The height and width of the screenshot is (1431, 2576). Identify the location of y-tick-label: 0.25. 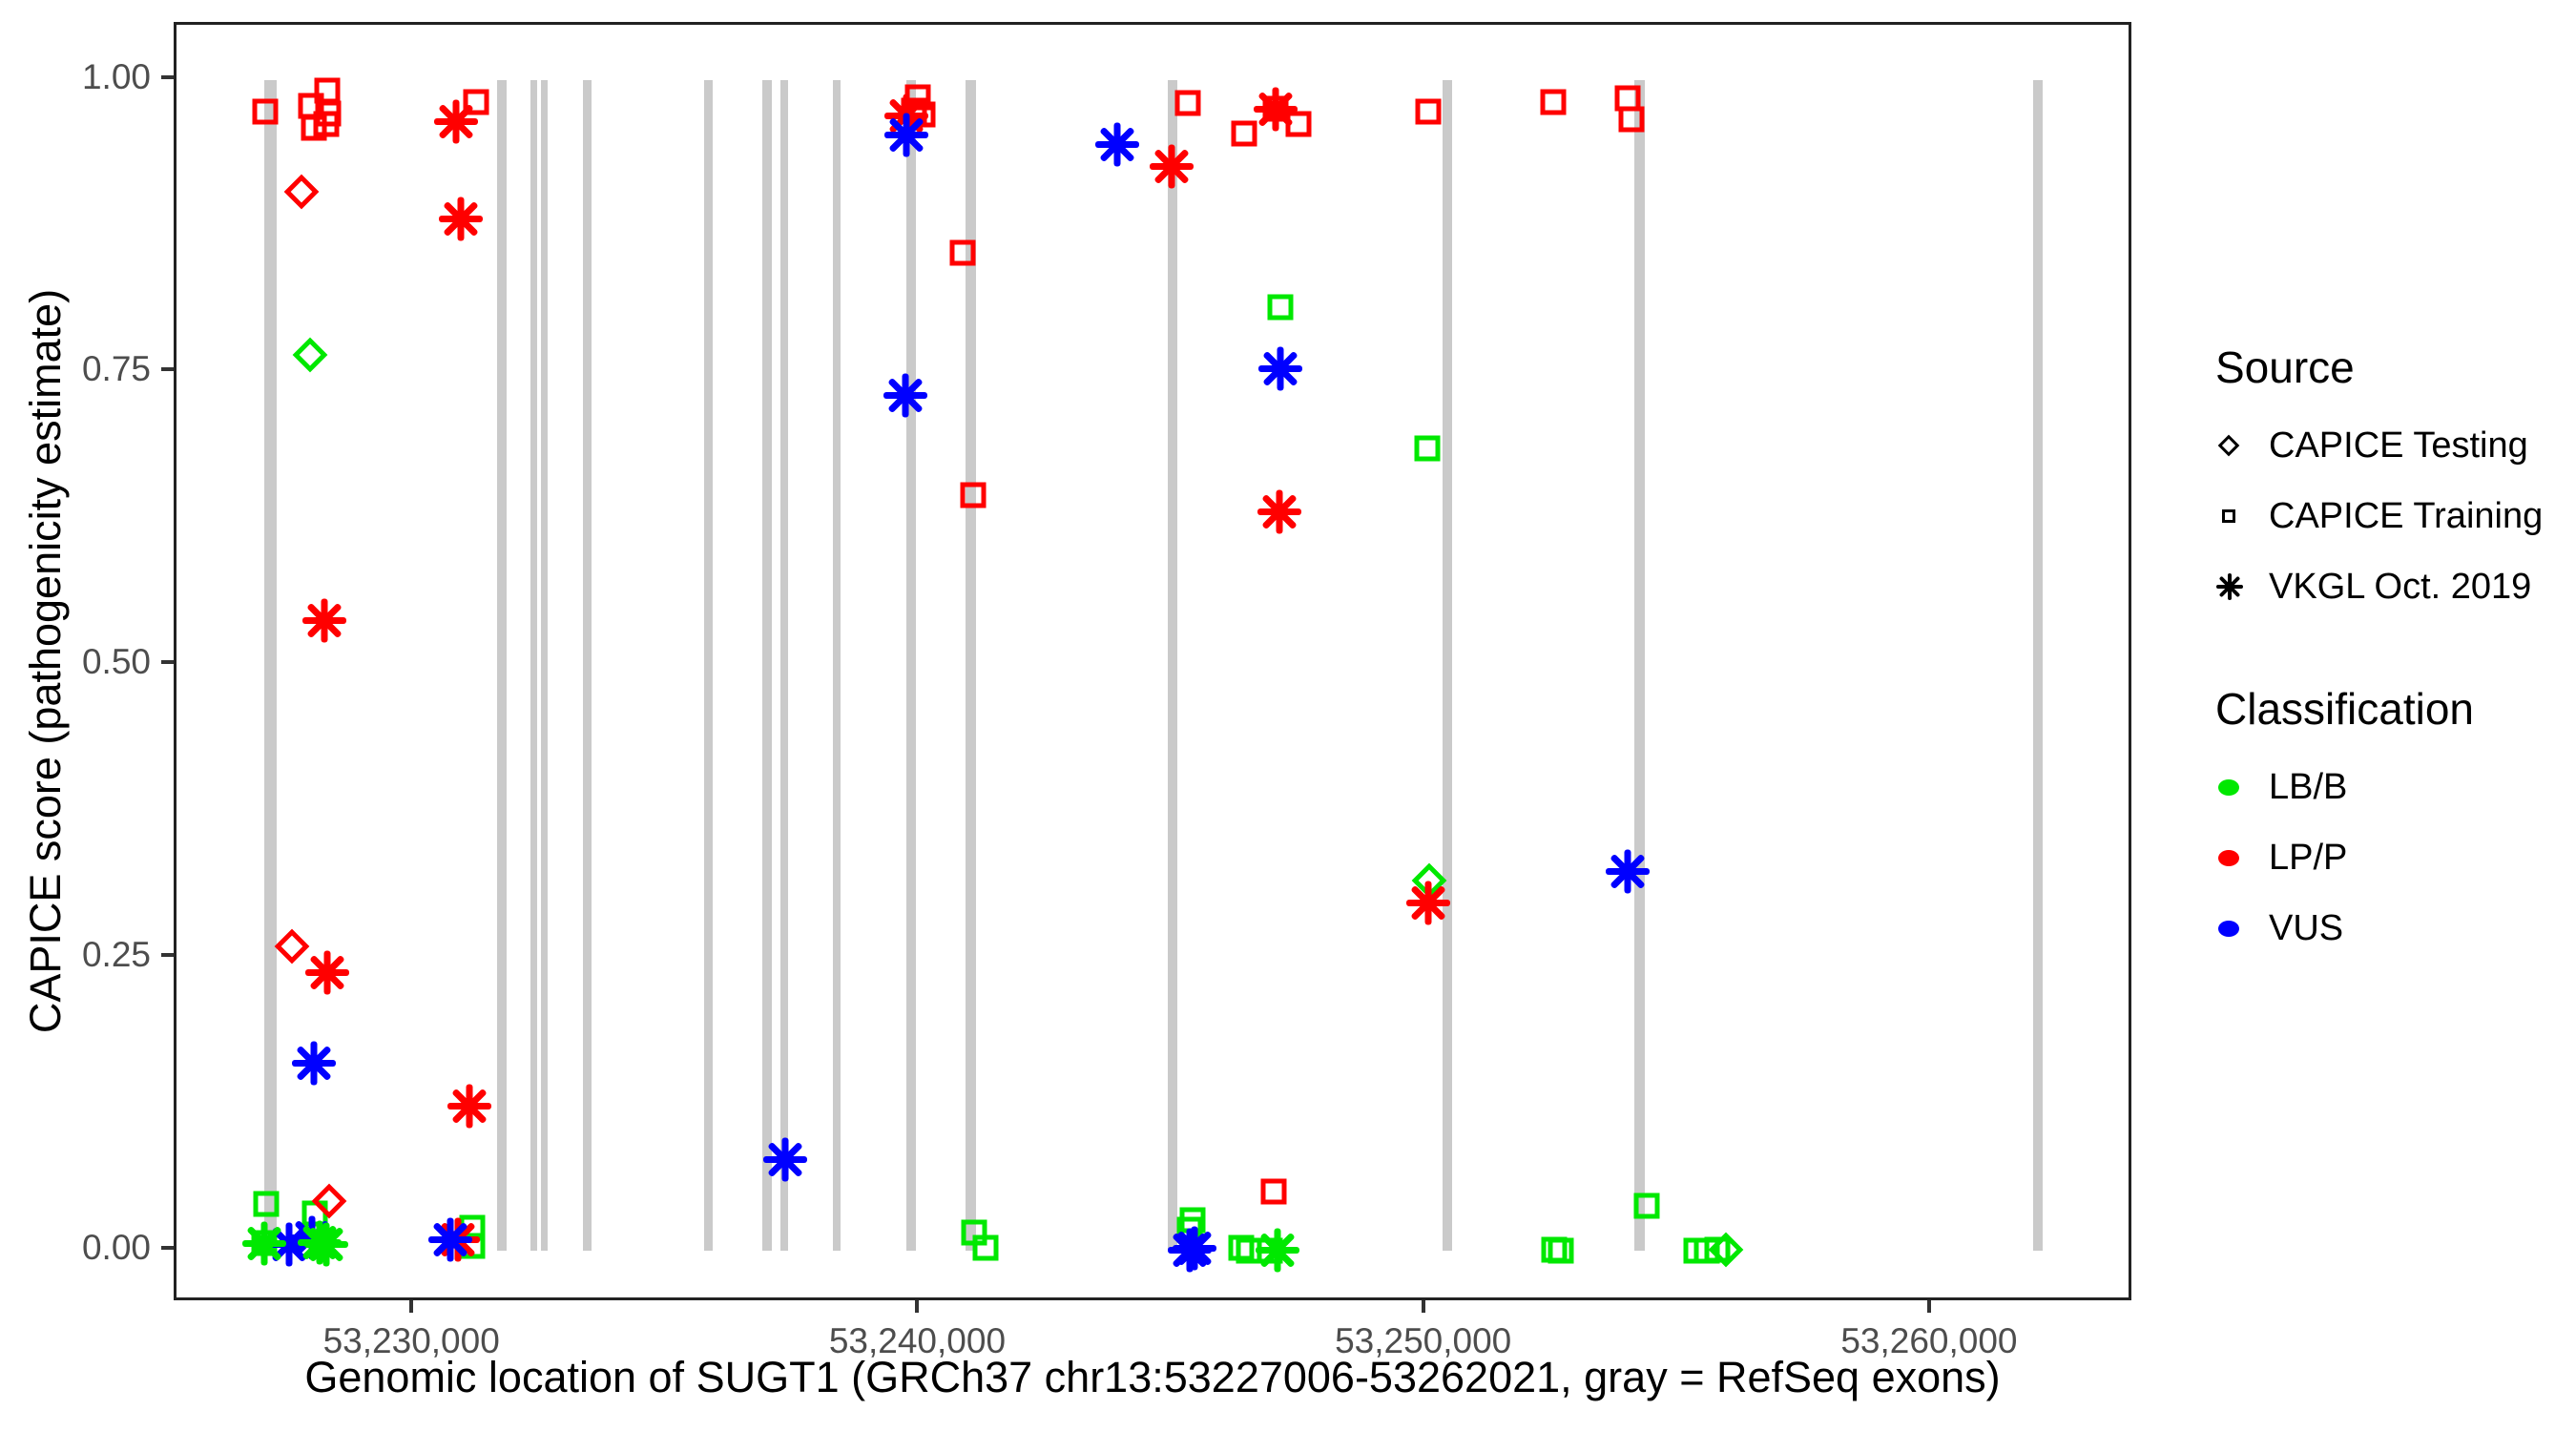
(116, 954).